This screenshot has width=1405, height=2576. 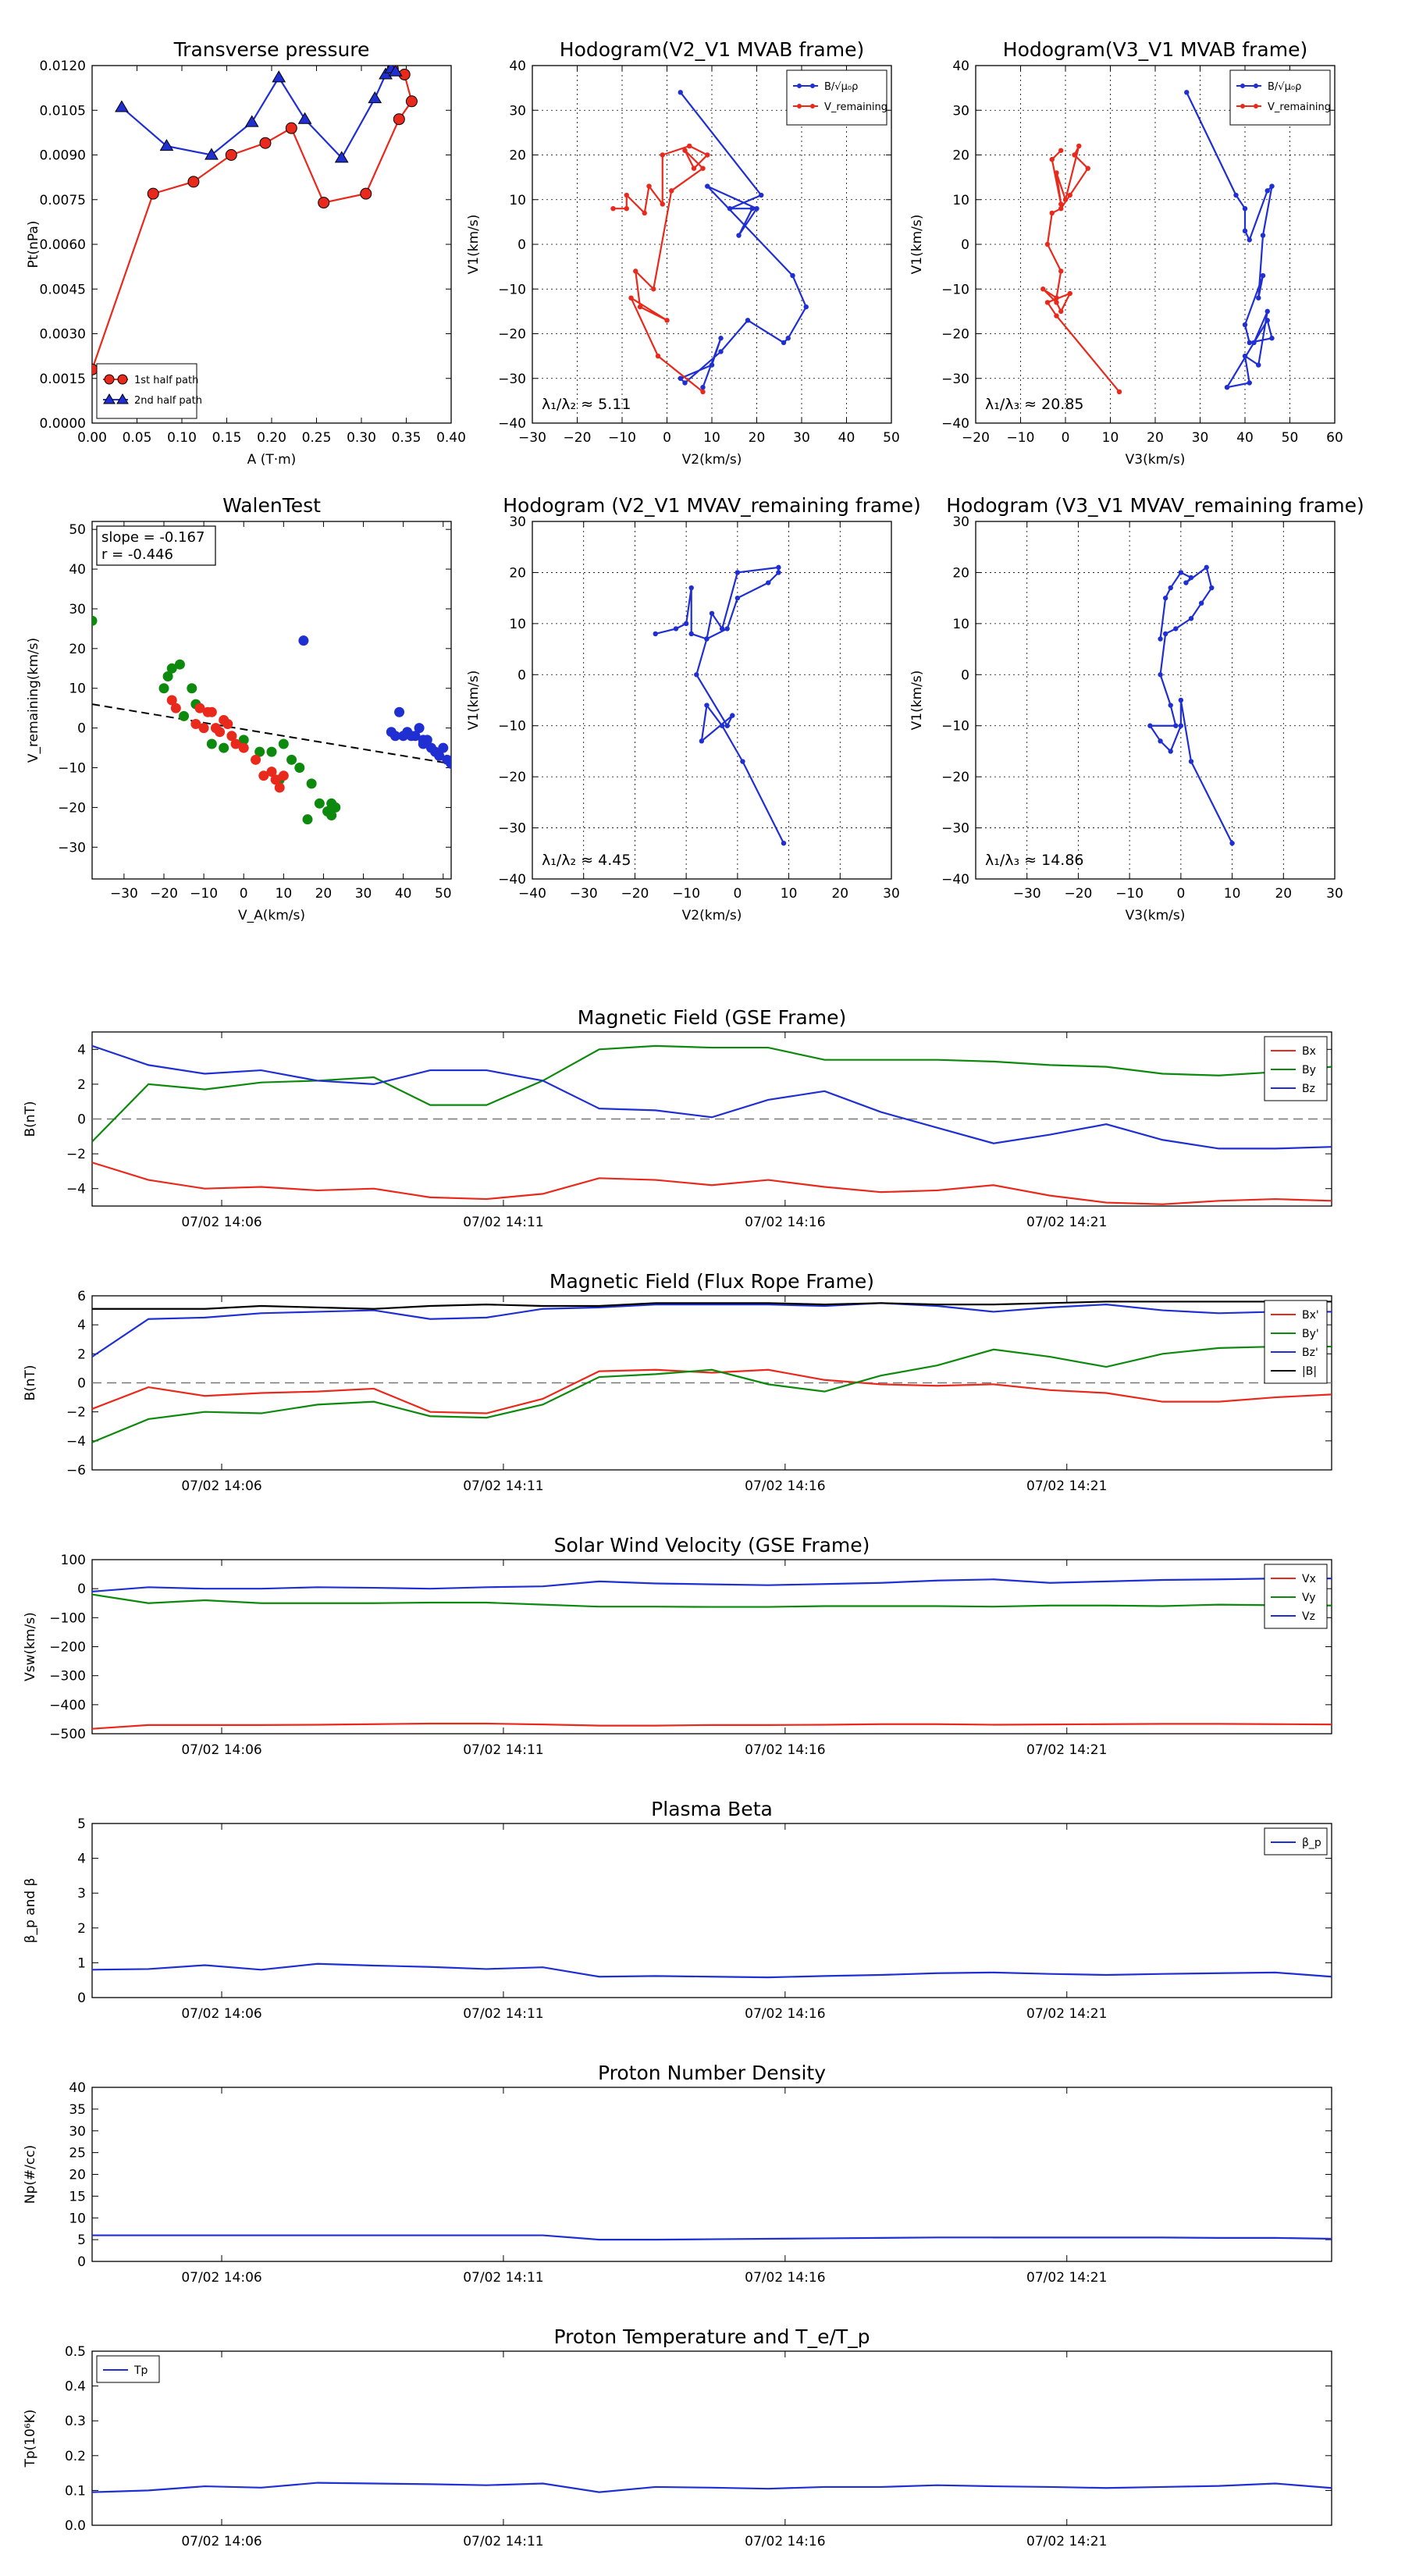 I want to click on legend: B/√μ₀ρ V_remaining, so click(x=1280, y=97).